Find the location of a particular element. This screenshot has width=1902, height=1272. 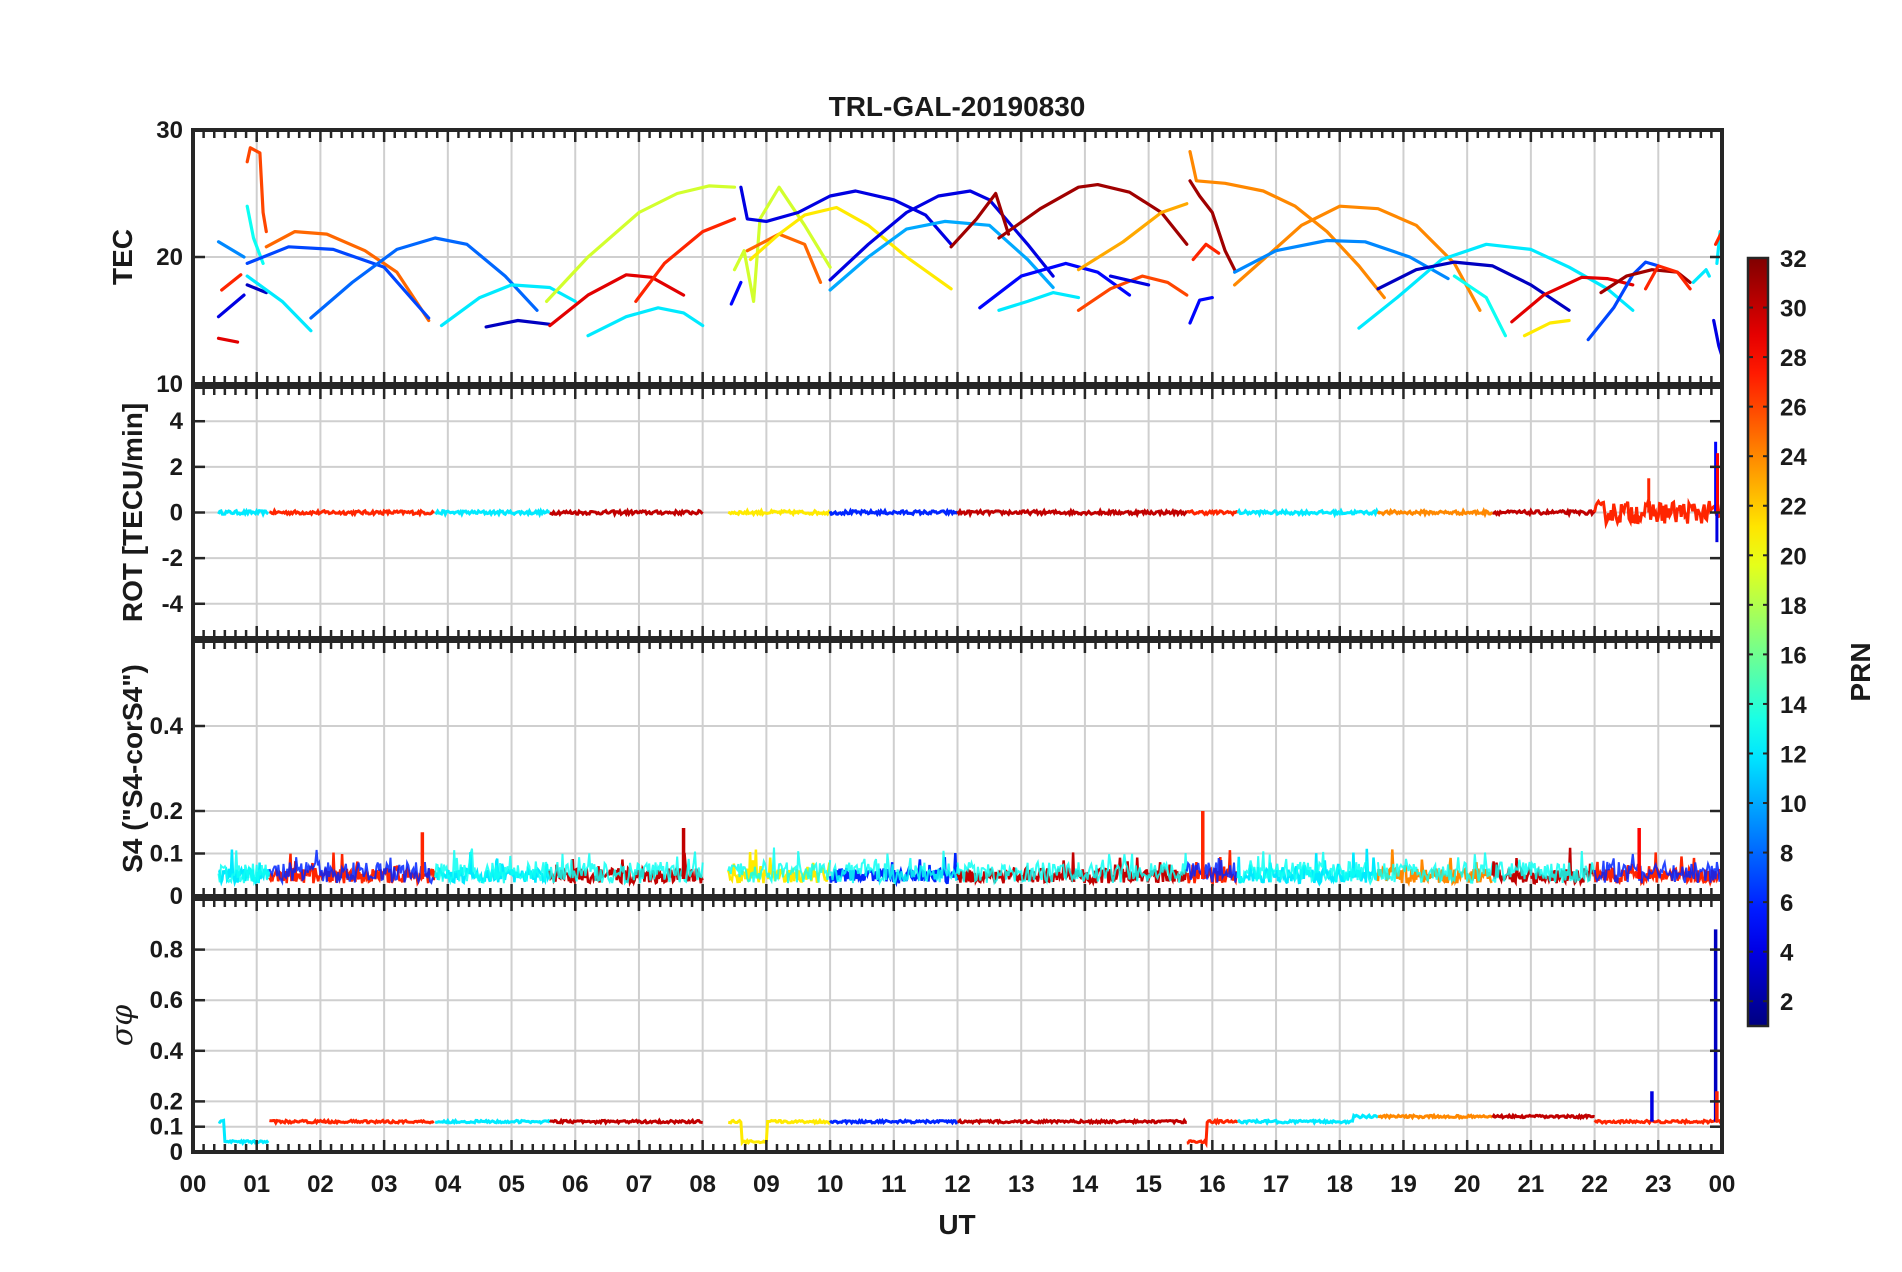

y-tick-label: 30 is located at coordinates (169, 130).